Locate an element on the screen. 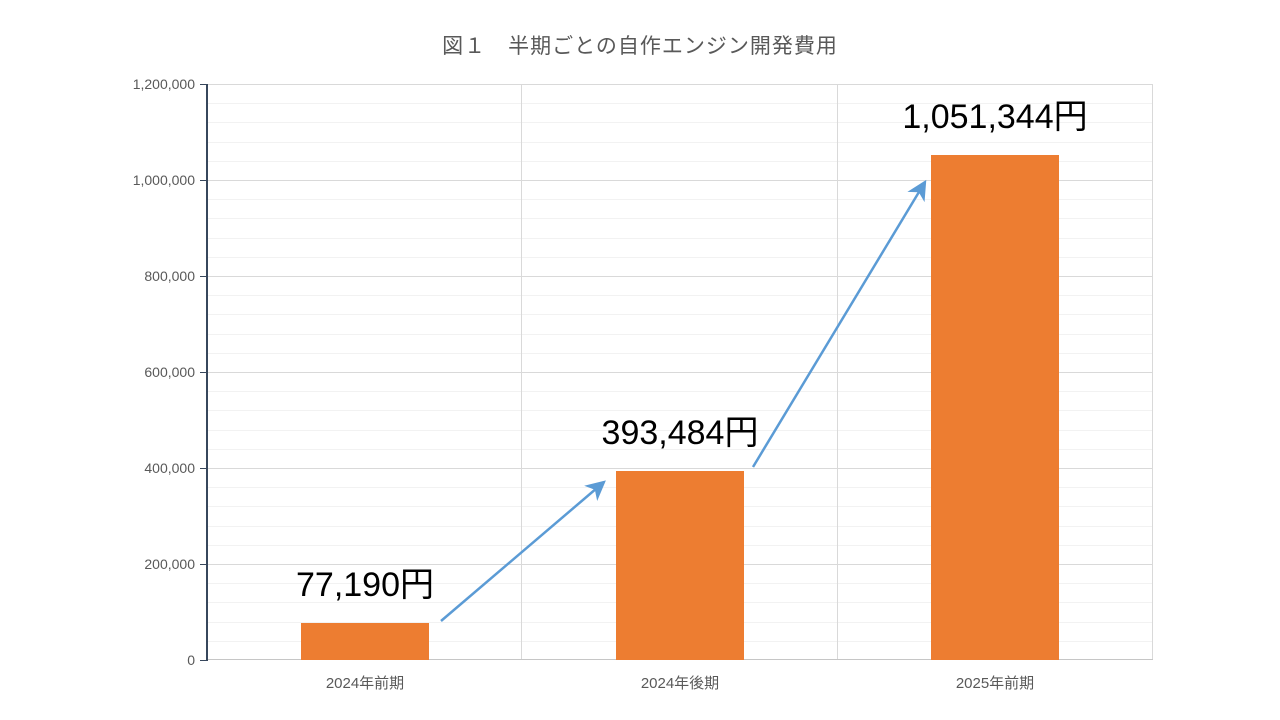 The image size is (1280, 720). y-axis-tick-label: 600,000 is located at coordinates (169, 372).